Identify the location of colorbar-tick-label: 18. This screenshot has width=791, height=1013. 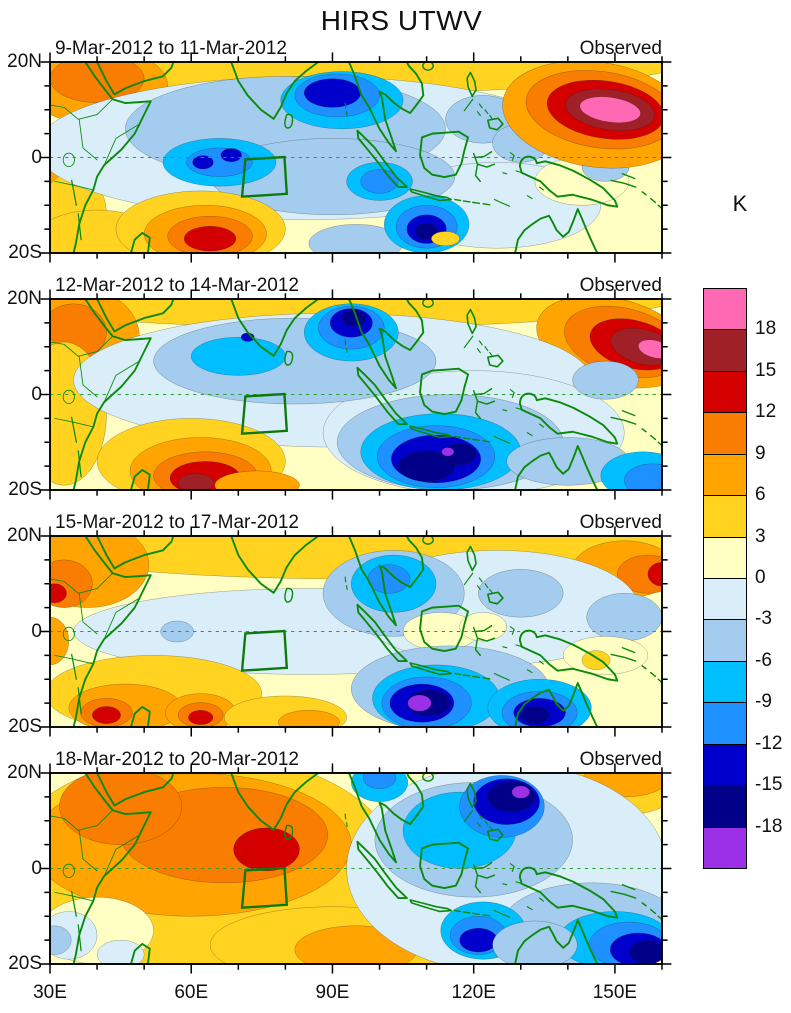
(766, 329).